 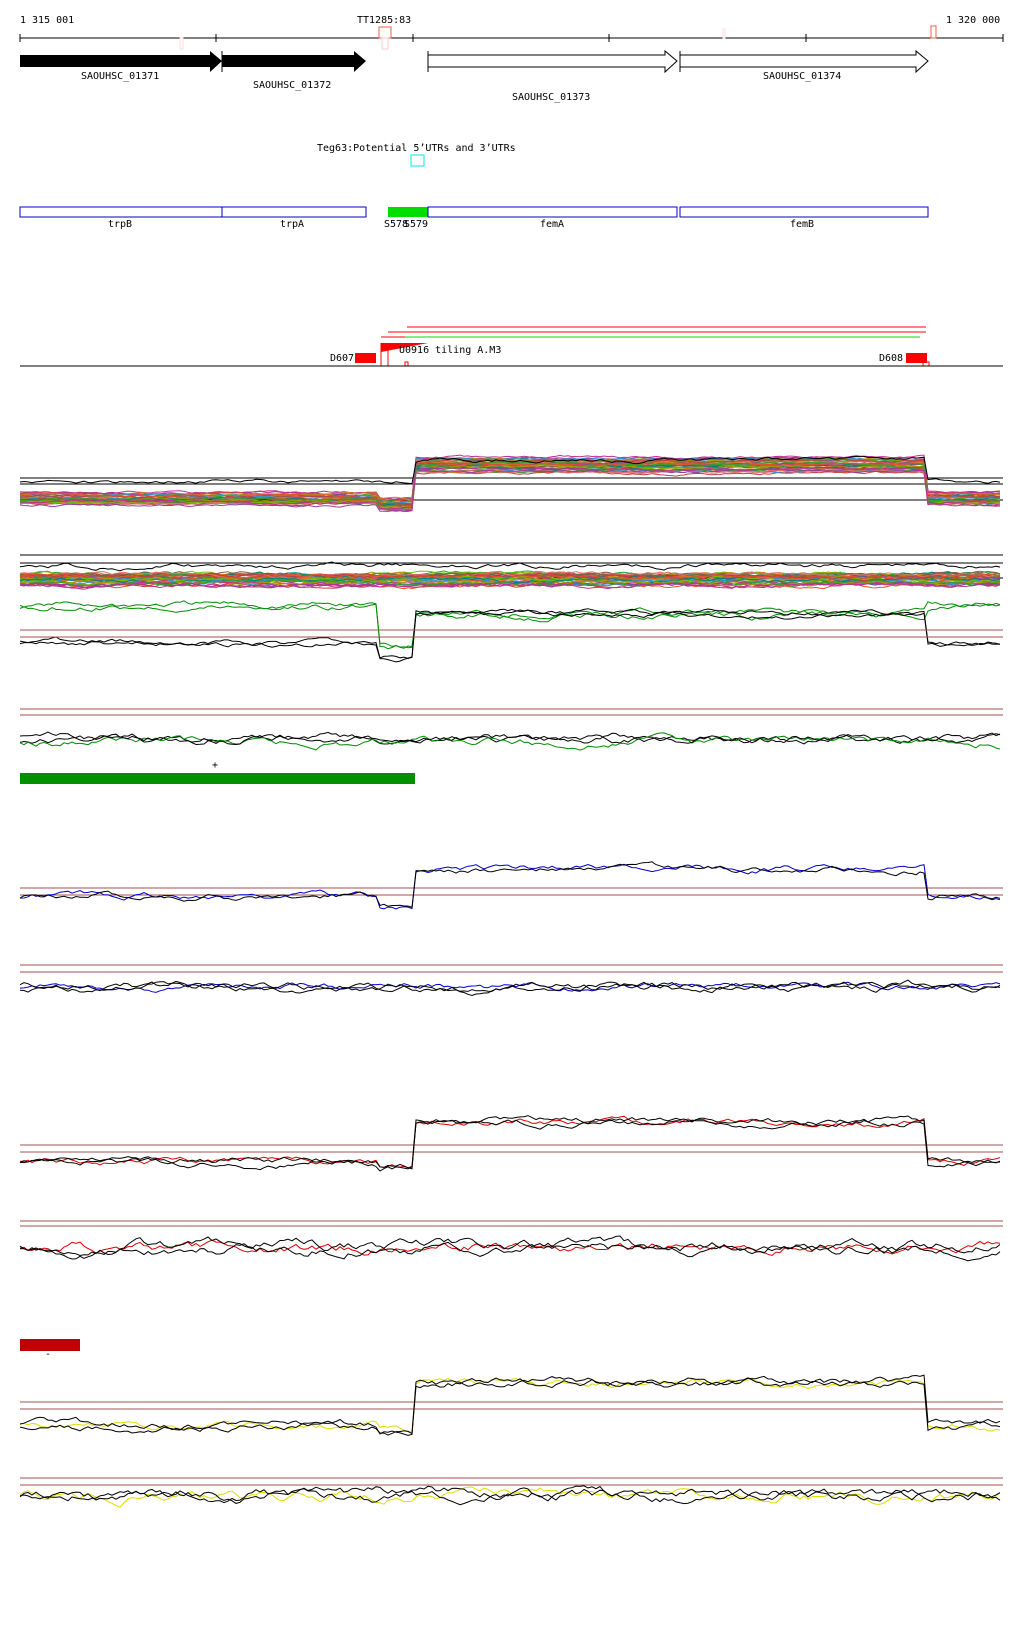 What do you see at coordinates (292, 85) in the screenshot?
I see `gene-label: SAOUHSC_01372` at bounding box center [292, 85].